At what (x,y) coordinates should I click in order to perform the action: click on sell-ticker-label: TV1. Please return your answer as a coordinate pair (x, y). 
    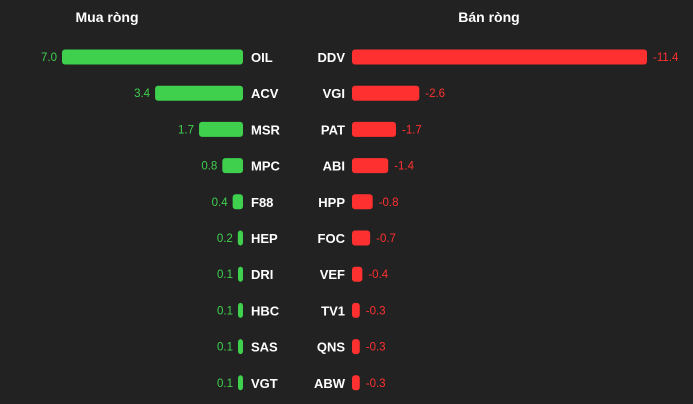
    Looking at the image, I should click on (333, 310).